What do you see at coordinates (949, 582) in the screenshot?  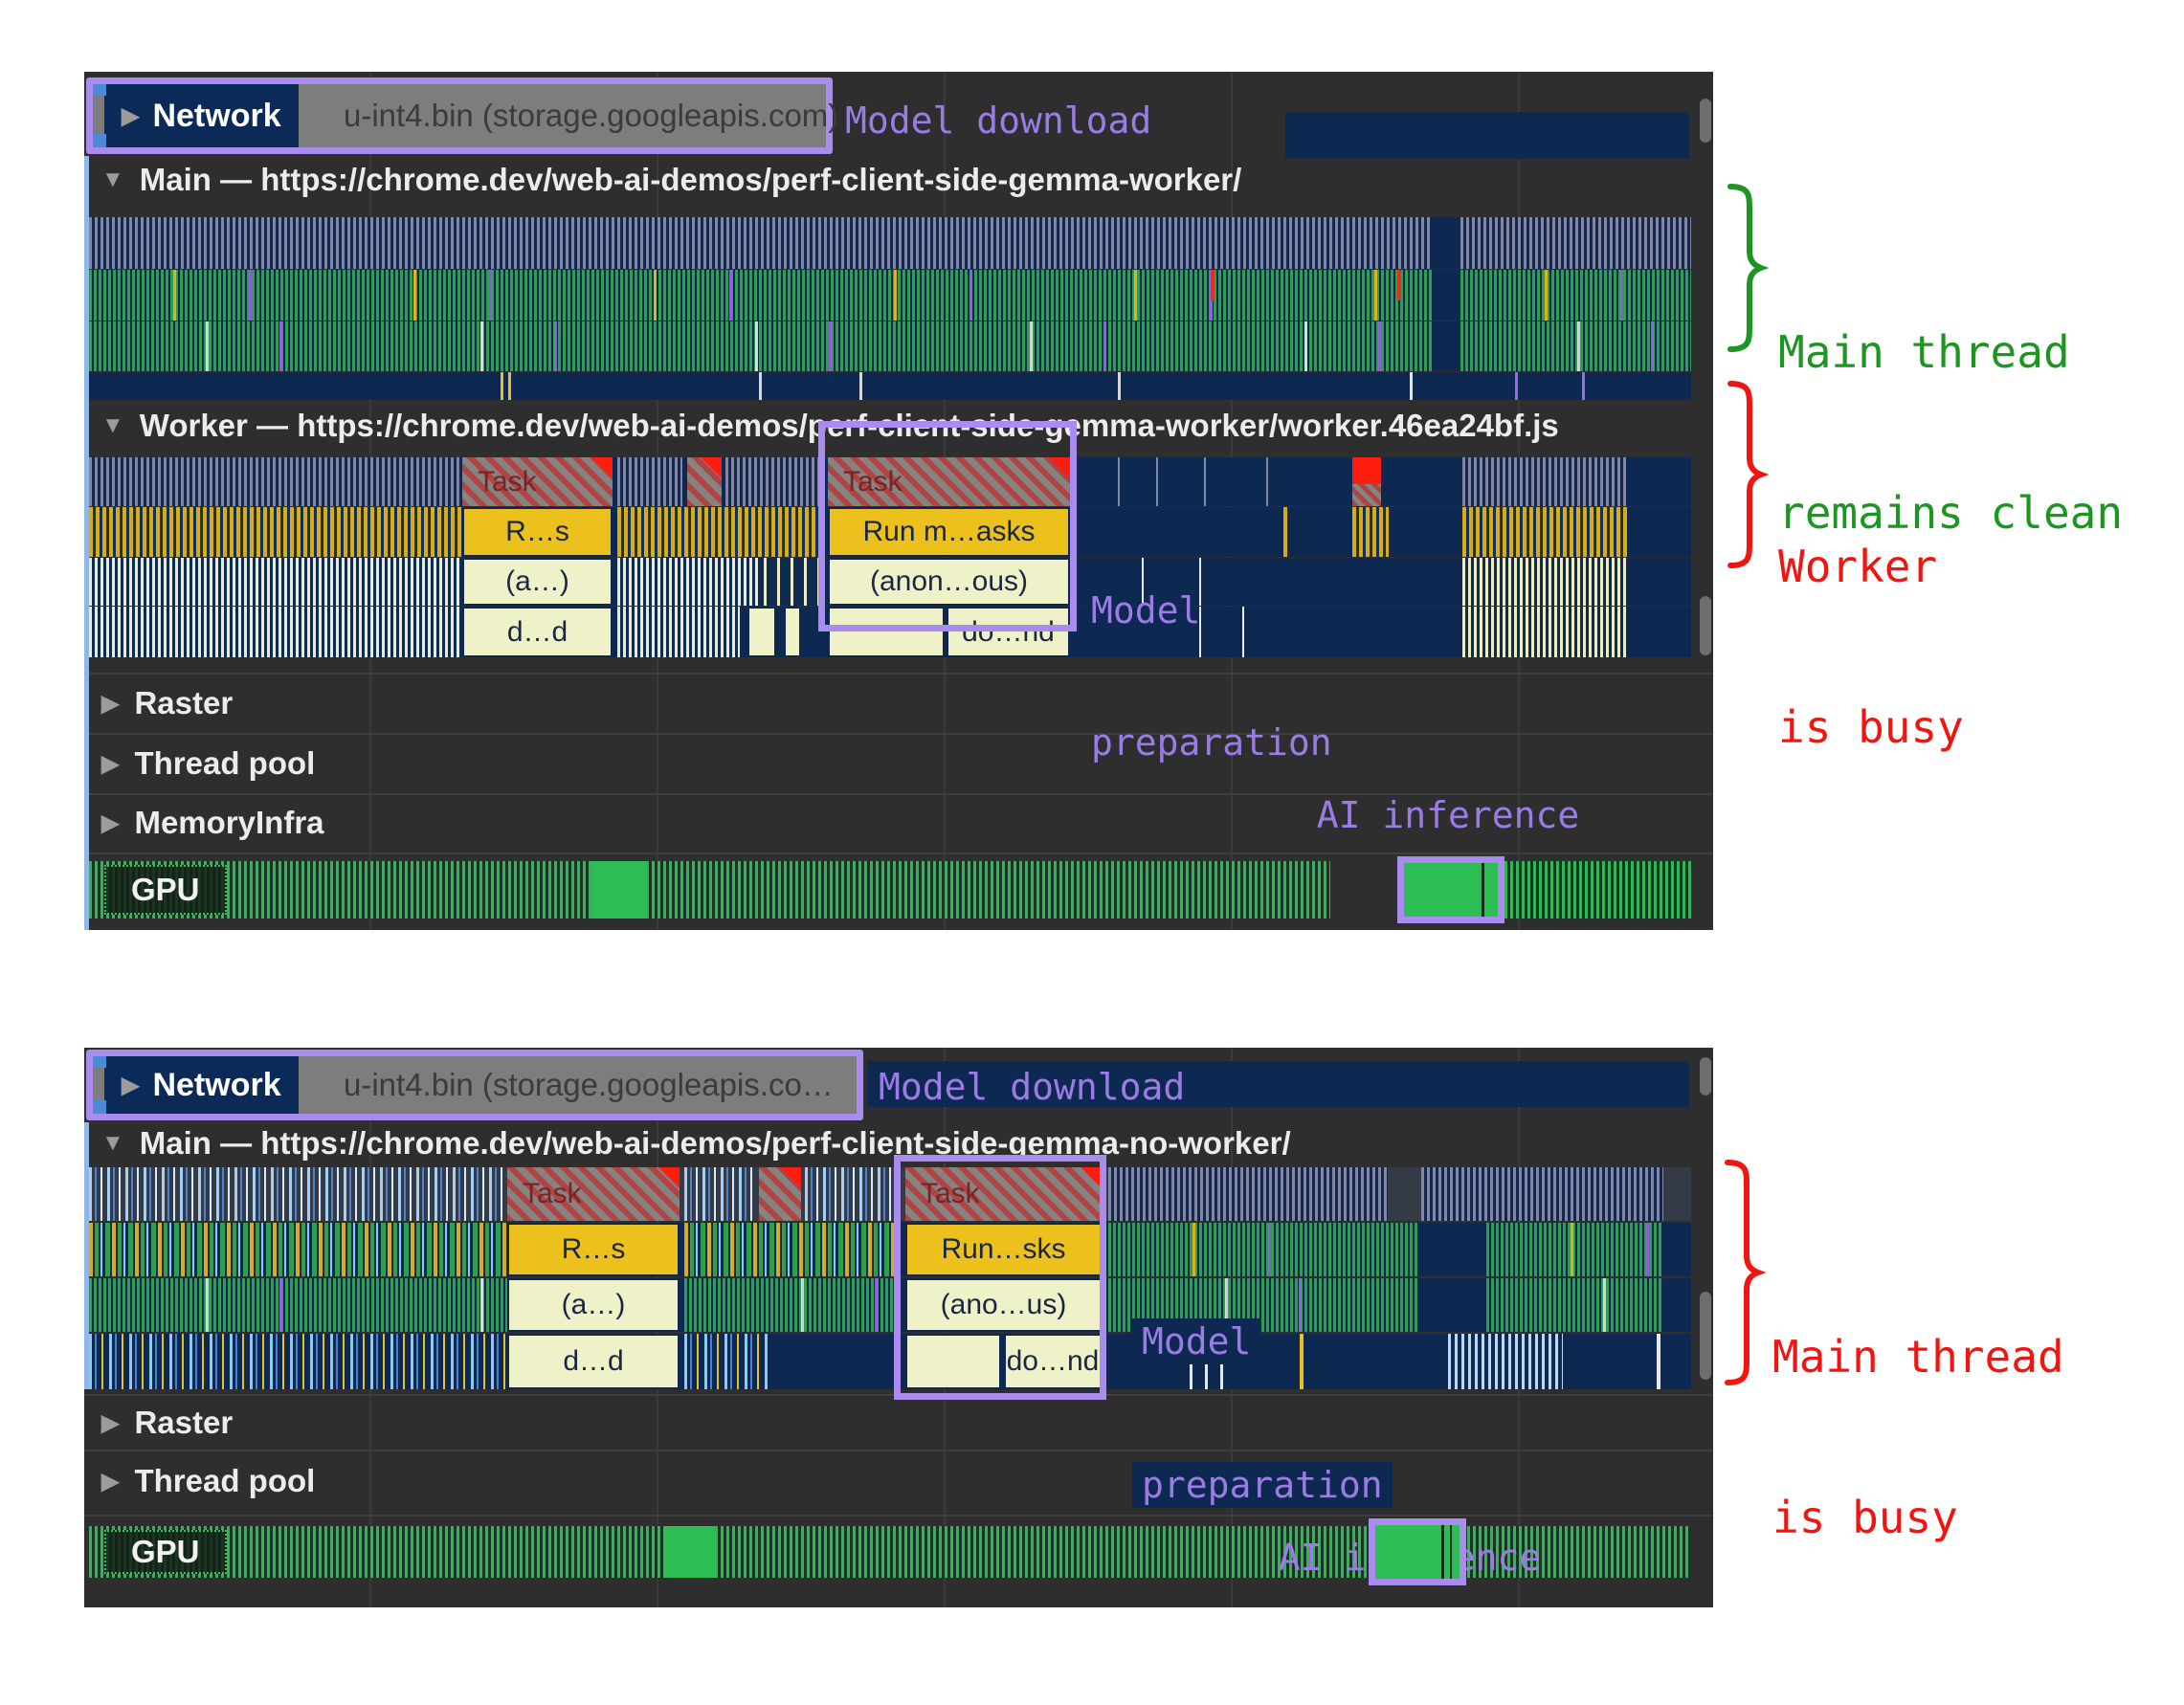 I see `anonymous-block: (anon…ous)` at bounding box center [949, 582].